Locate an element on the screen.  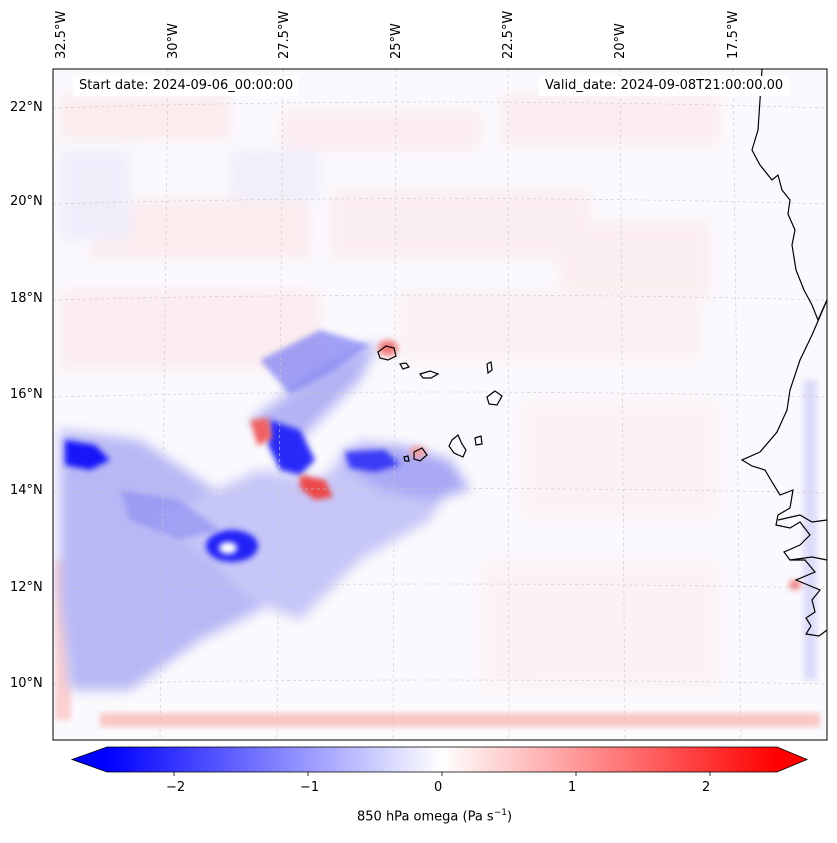
colorbar-extend-max is located at coordinates (792, 759).